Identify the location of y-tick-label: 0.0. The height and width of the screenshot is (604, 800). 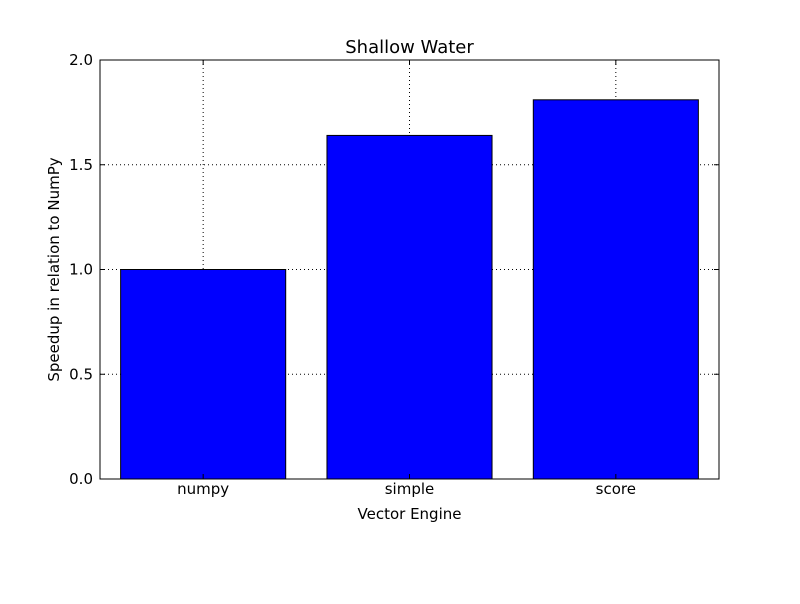
(81, 479).